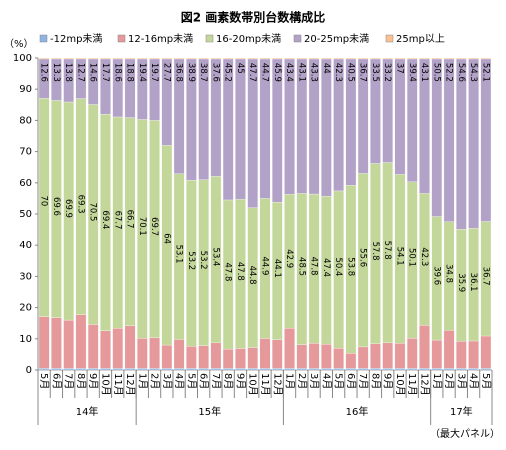 The height and width of the screenshot is (450, 506). I want to click on data-label: 38.7, so click(203, 72).